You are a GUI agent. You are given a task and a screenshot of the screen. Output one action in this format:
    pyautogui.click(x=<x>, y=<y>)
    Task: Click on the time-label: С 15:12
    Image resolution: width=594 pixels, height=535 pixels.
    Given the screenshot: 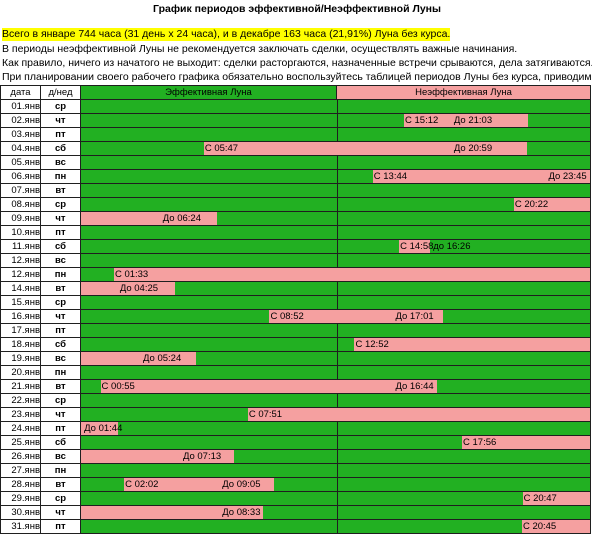 What is the action you would take?
    pyautogui.click(x=422, y=120)
    